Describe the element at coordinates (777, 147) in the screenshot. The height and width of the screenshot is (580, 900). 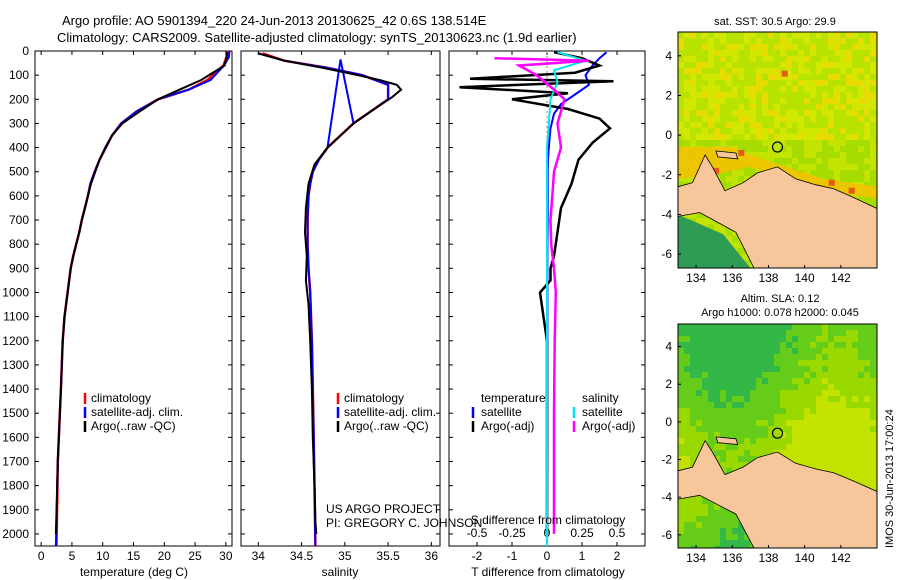
I see `argo-position-marker` at that location.